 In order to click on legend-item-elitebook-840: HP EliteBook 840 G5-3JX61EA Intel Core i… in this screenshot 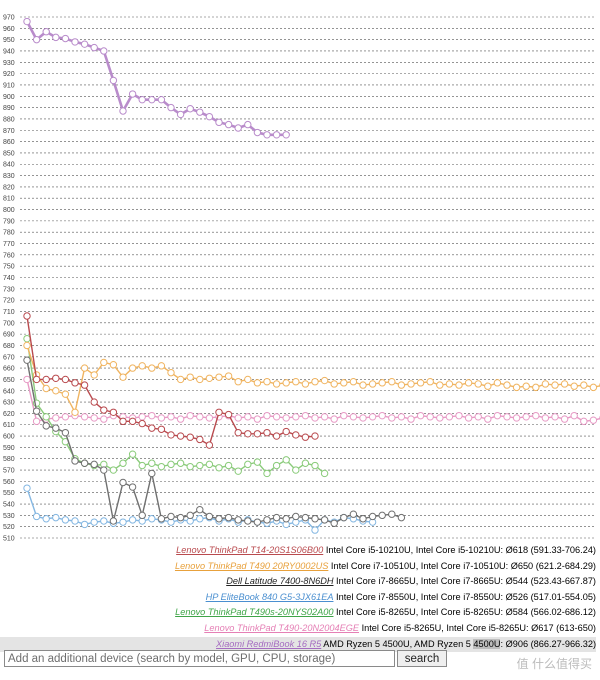, I will do `click(298, 598)`.